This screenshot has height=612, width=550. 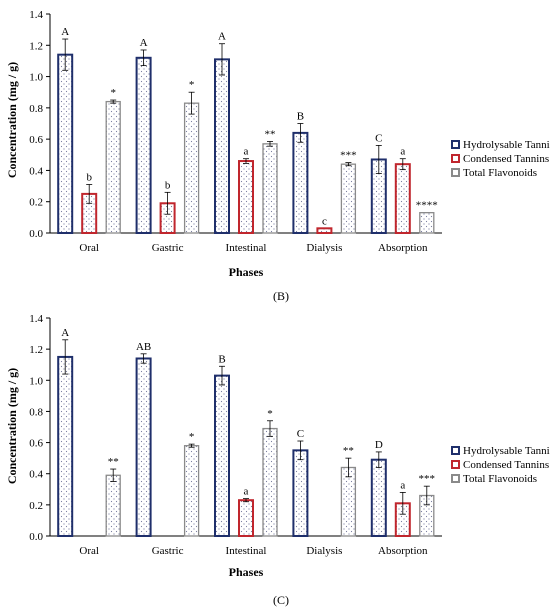 I want to click on panel-b-significance-label: C, so click(x=378, y=138).